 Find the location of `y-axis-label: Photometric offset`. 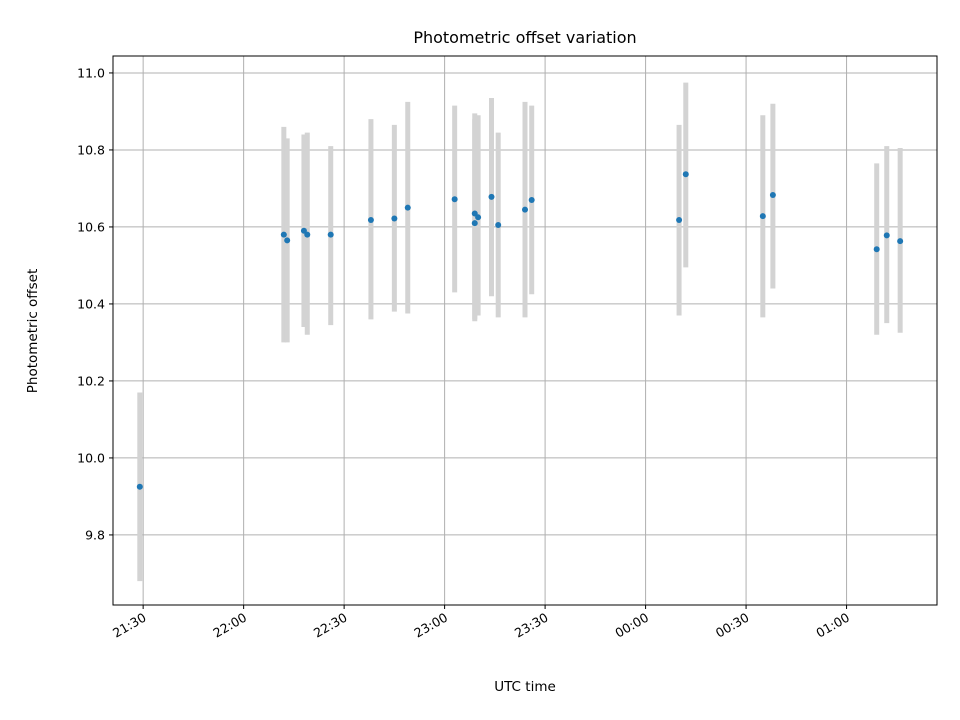

y-axis-label: Photometric offset is located at coordinates (33, 331).